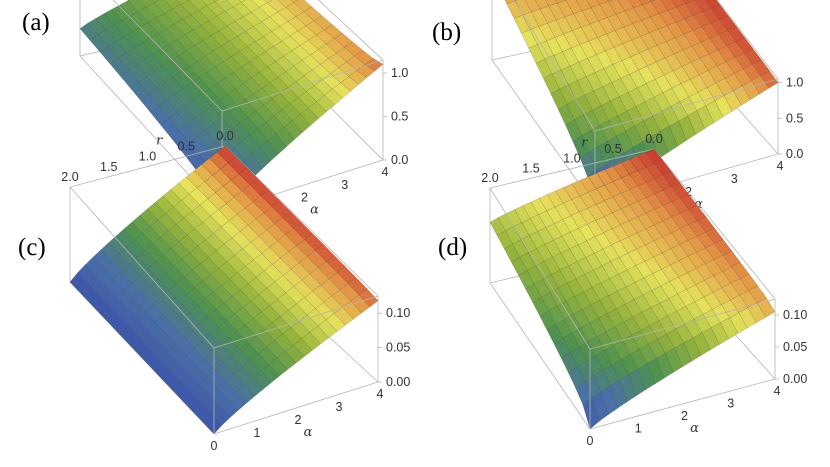 The width and height of the screenshot is (830, 467). What do you see at coordinates (36, 22) in the screenshot?
I see `panel-label: (a)` at bounding box center [36, 22].